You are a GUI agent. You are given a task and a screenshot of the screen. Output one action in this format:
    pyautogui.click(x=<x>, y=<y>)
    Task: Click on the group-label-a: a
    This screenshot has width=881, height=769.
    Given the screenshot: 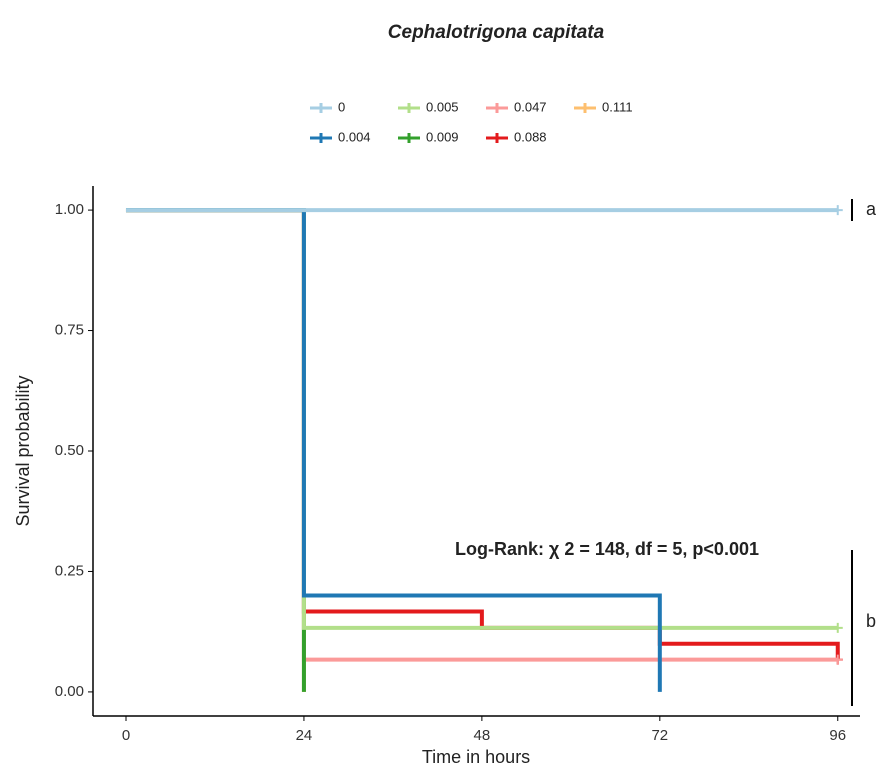 What is the action you would take?
    pyautogui.click(x=871, y=209)
    